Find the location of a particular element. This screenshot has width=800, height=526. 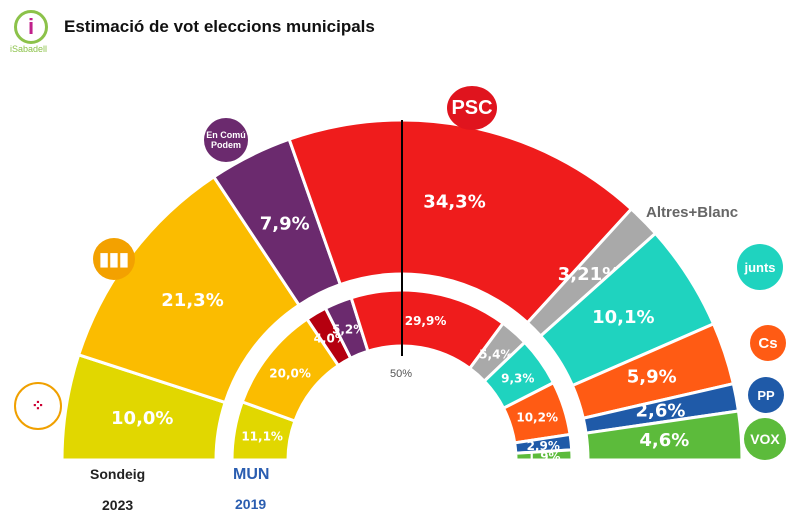

data-label: 7,9% is located at coordinates (285, 224).